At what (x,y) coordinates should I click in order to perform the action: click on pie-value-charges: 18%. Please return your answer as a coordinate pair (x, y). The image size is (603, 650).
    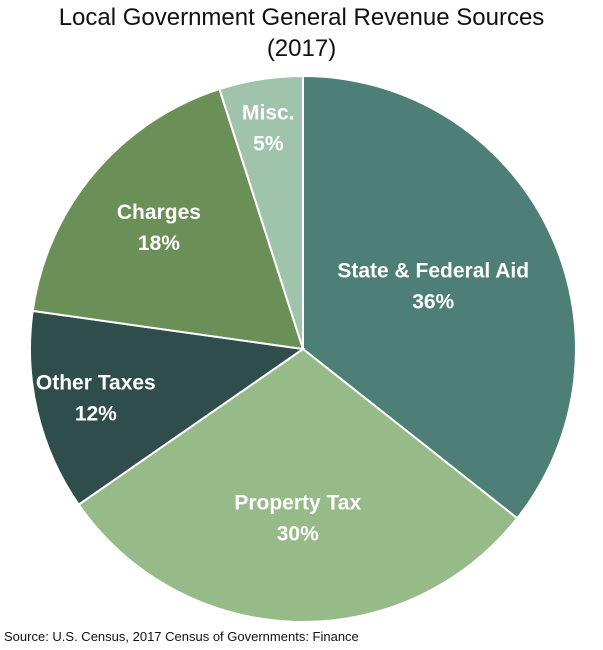
    Looking at the image, I should click on (159, 243).